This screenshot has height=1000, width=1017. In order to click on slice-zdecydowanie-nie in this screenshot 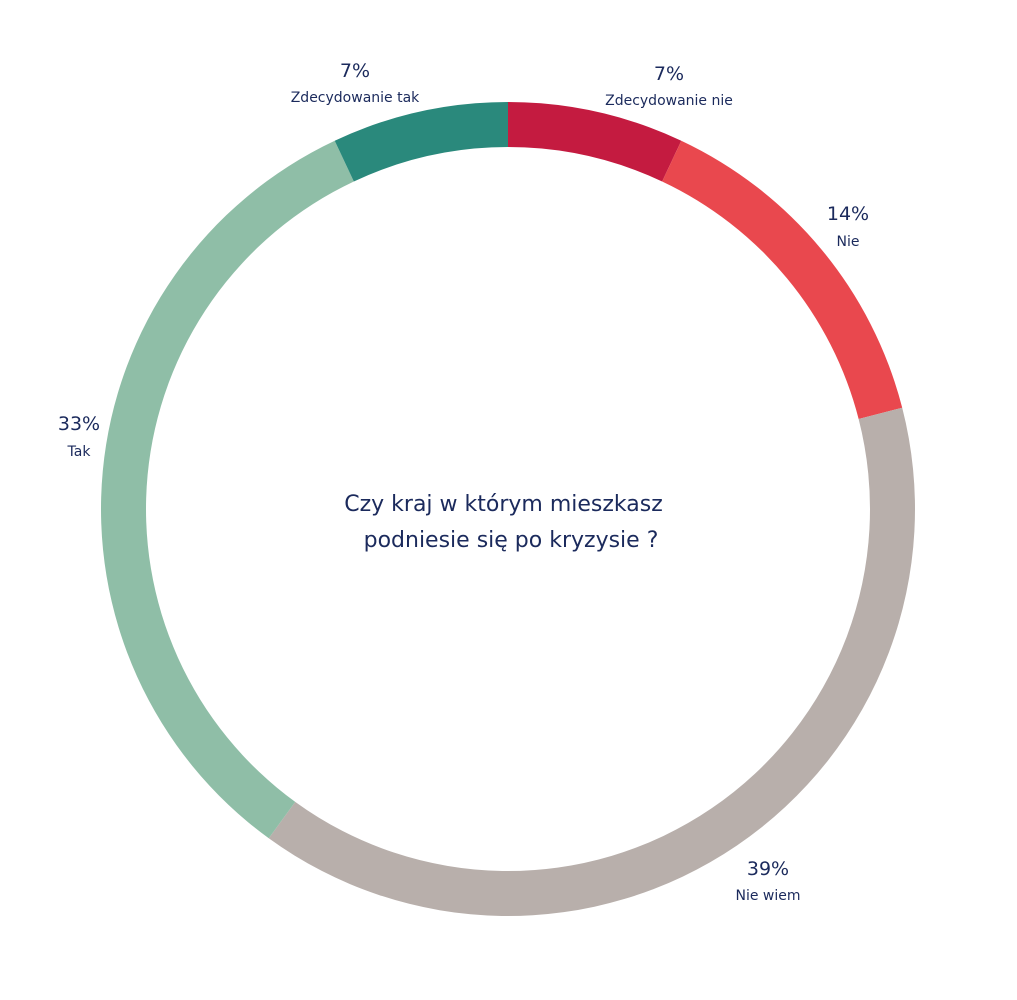, I will do `click(595, 142)`.